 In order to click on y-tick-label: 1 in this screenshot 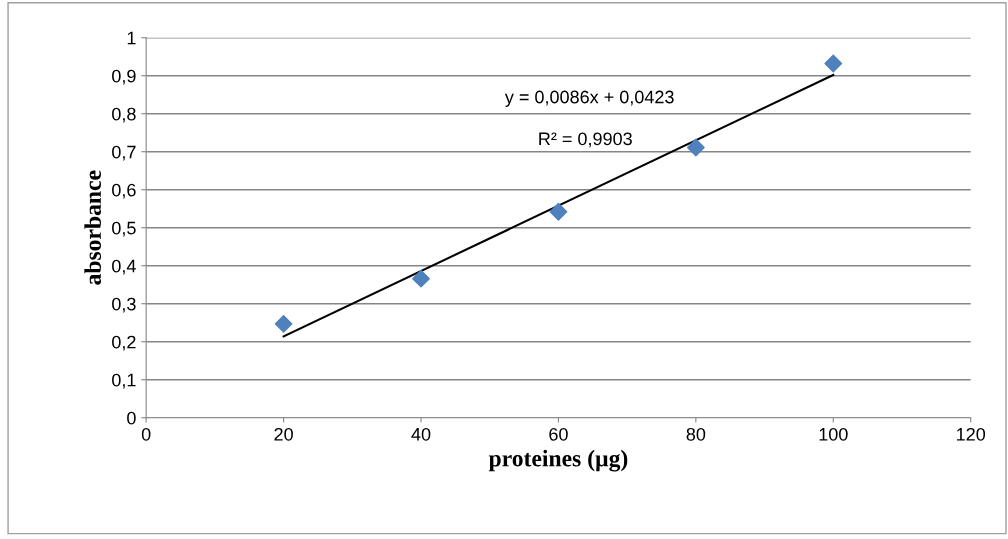, I will do `click(131, 38)`.